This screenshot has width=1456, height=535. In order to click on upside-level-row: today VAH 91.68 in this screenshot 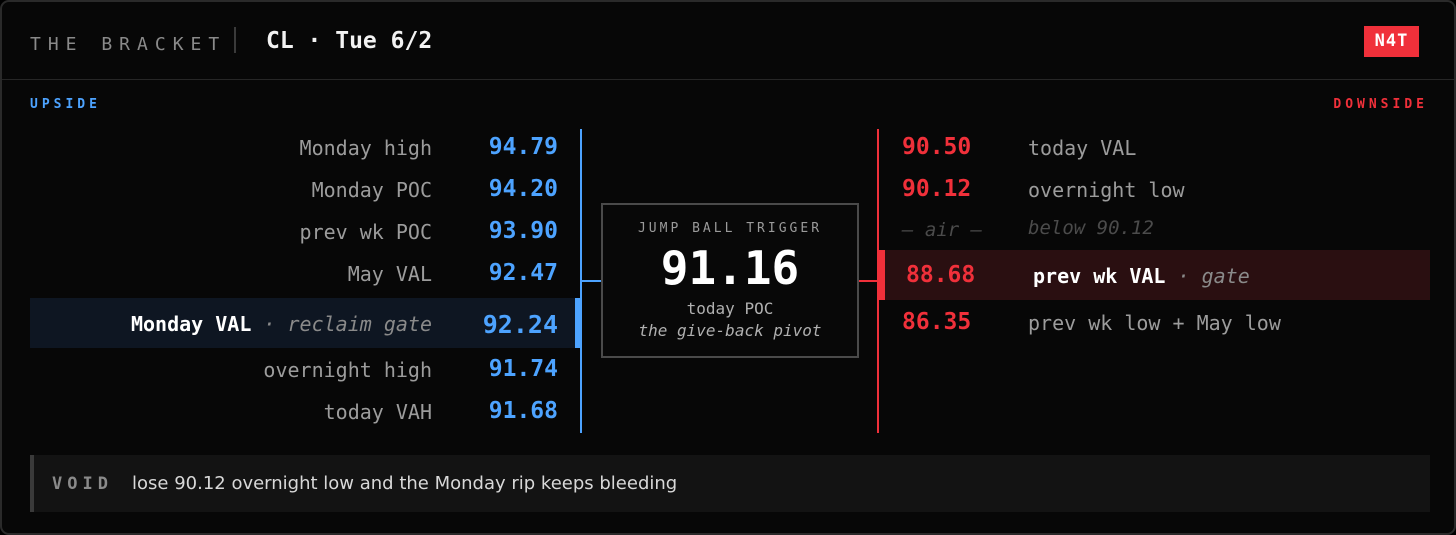, I will do `click(306, 413)`.